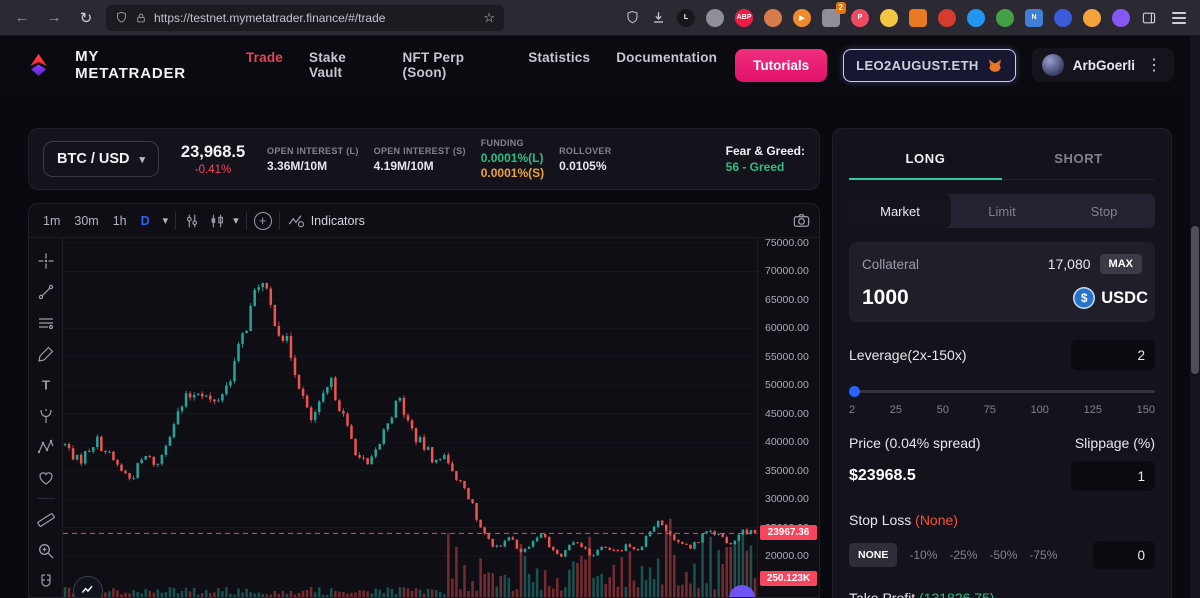  I want to click on slippage-input: 1, so click(1113, 476).